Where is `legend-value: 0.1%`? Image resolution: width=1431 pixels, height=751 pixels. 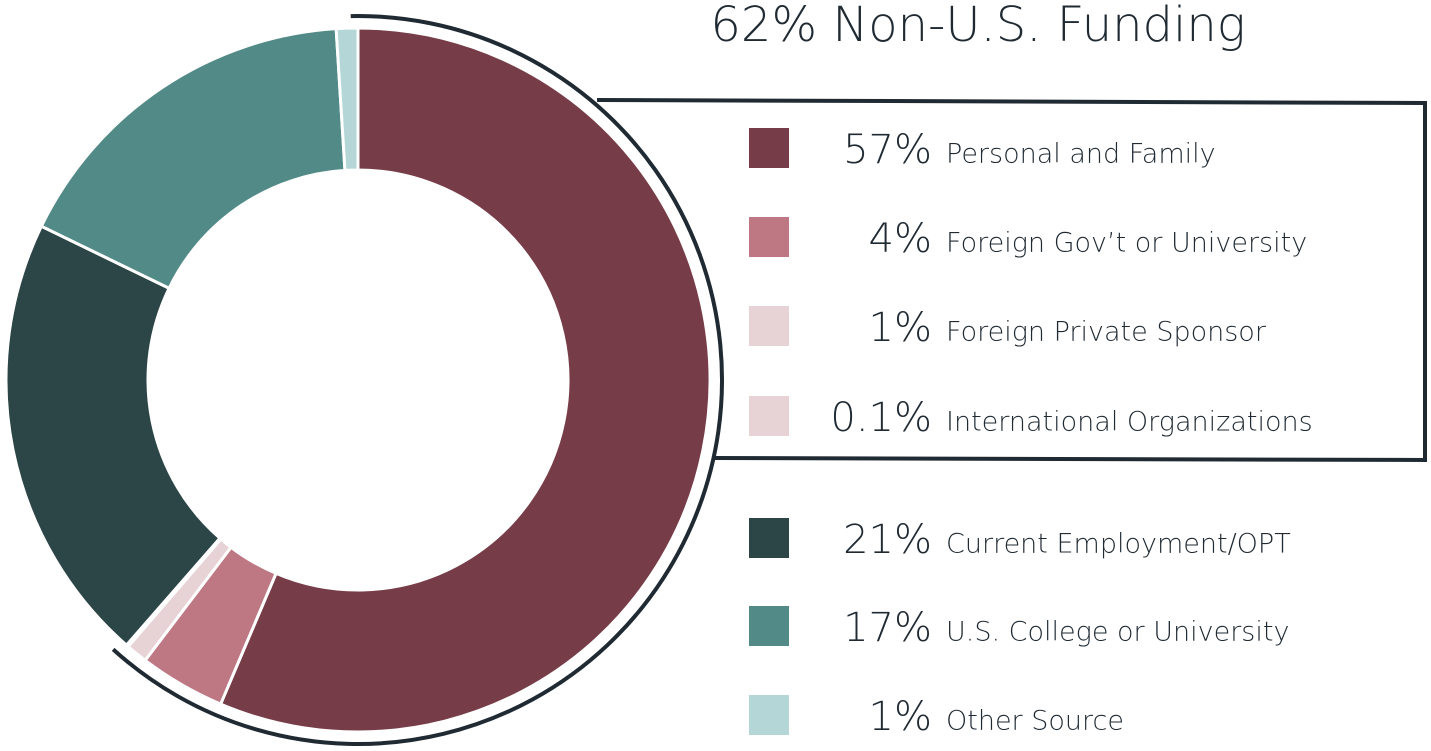 legend-value: 0.1% is located at coordinates (881, 418).